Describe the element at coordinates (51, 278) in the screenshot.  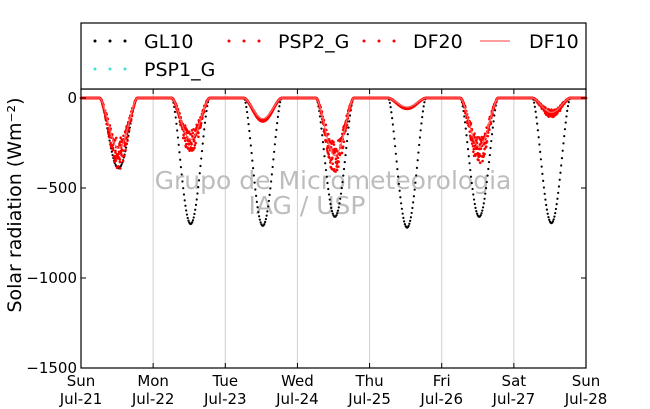
I see `y-tick-label: −1000` at that location.